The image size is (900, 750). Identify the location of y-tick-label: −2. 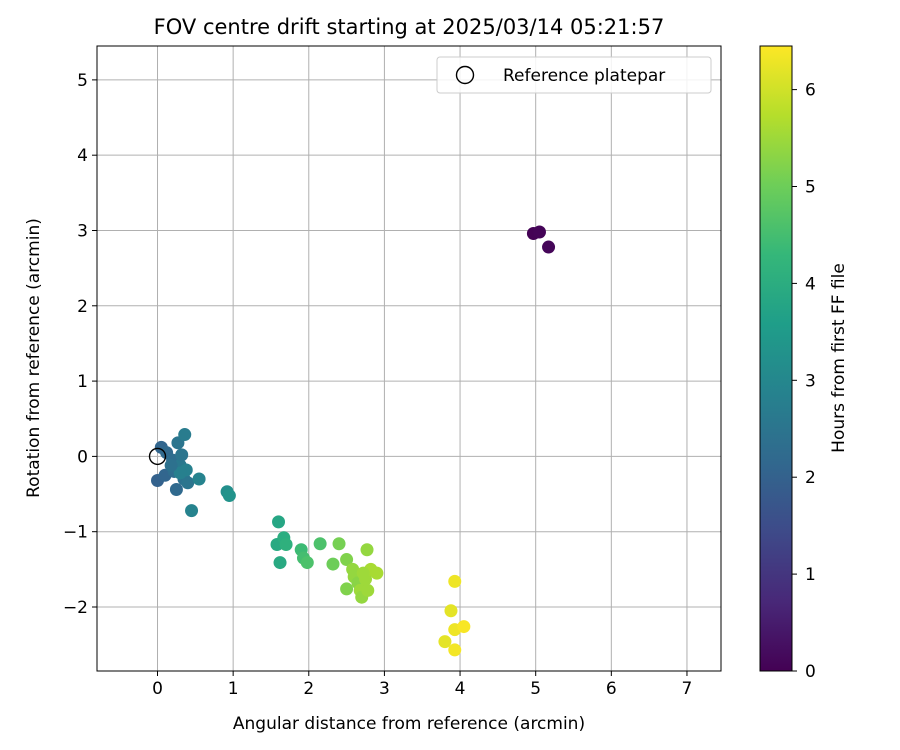
(75, 608).